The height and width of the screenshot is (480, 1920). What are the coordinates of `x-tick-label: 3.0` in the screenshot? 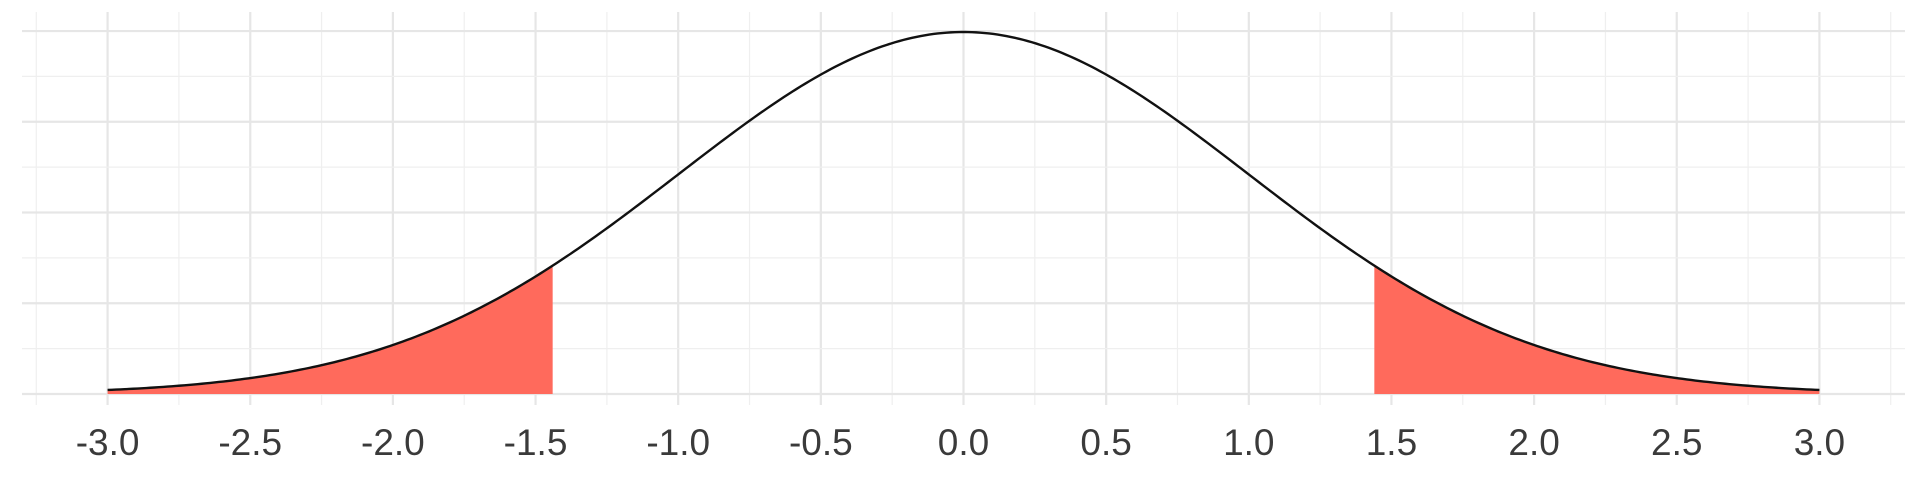 It's located at (1819, 442).